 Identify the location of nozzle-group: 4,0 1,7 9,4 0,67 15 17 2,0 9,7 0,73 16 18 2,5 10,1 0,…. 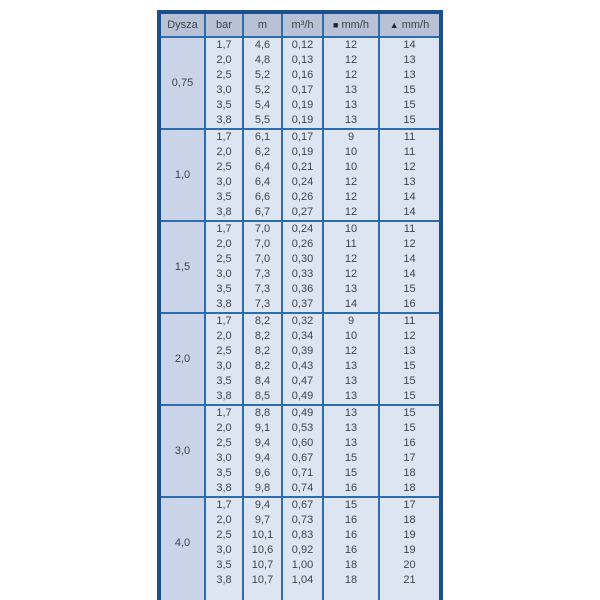
(299, 548).